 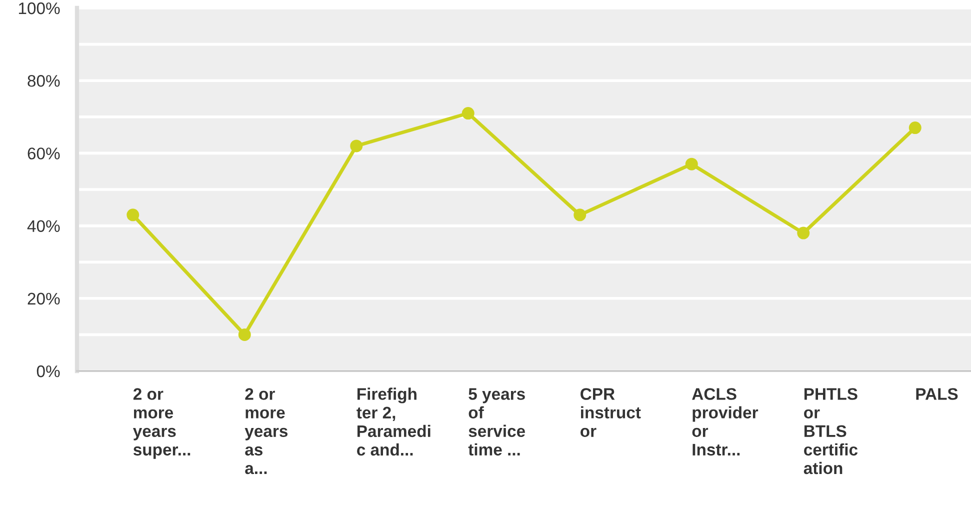 What do you see at coordinates (43, 226) in the screenshot?
I see `y-tick-label: 40%` at bounding box center [43, 226].